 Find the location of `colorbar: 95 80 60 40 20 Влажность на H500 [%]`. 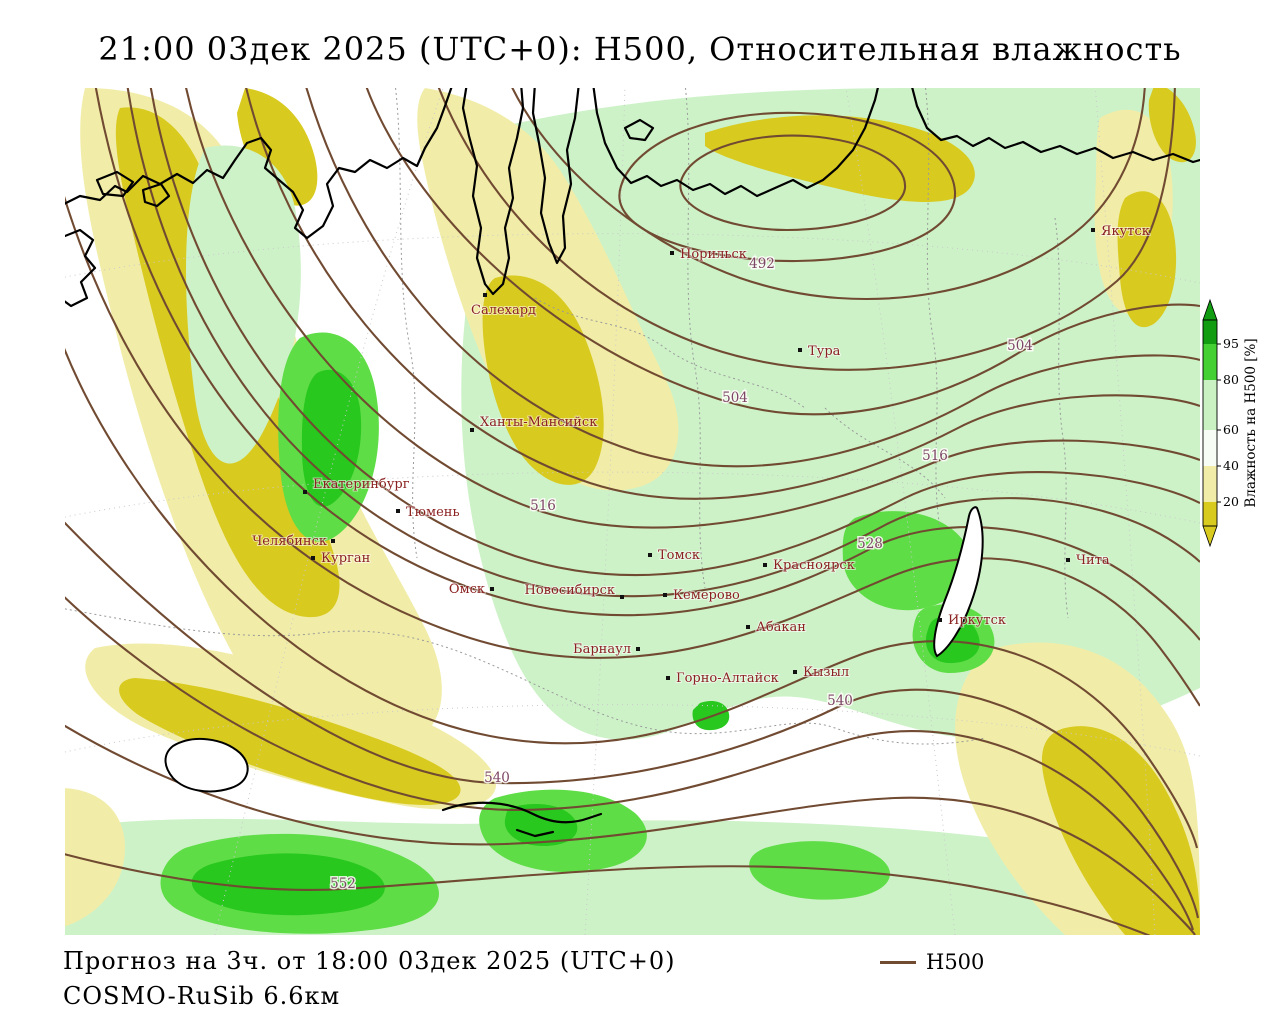

colorbar: 95 80 60 40 20 Влажность на H500 [%] is located at coordinates (1234, 443).